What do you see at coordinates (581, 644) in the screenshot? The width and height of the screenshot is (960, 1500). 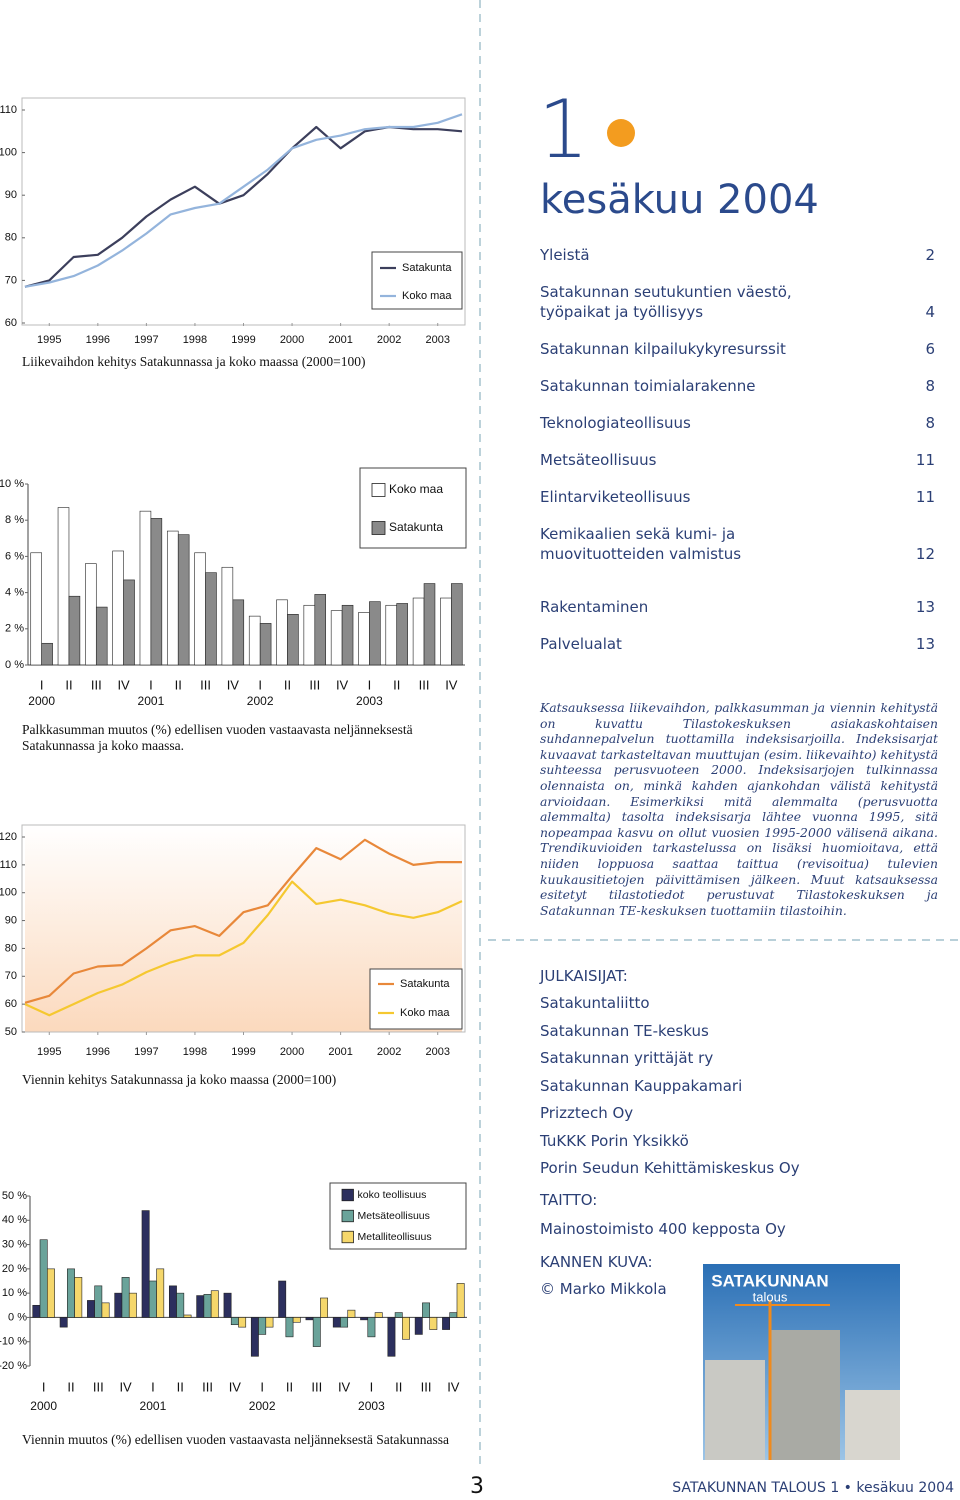 I see `toc-title: Palvelualat` at bounding box center [581, 644].